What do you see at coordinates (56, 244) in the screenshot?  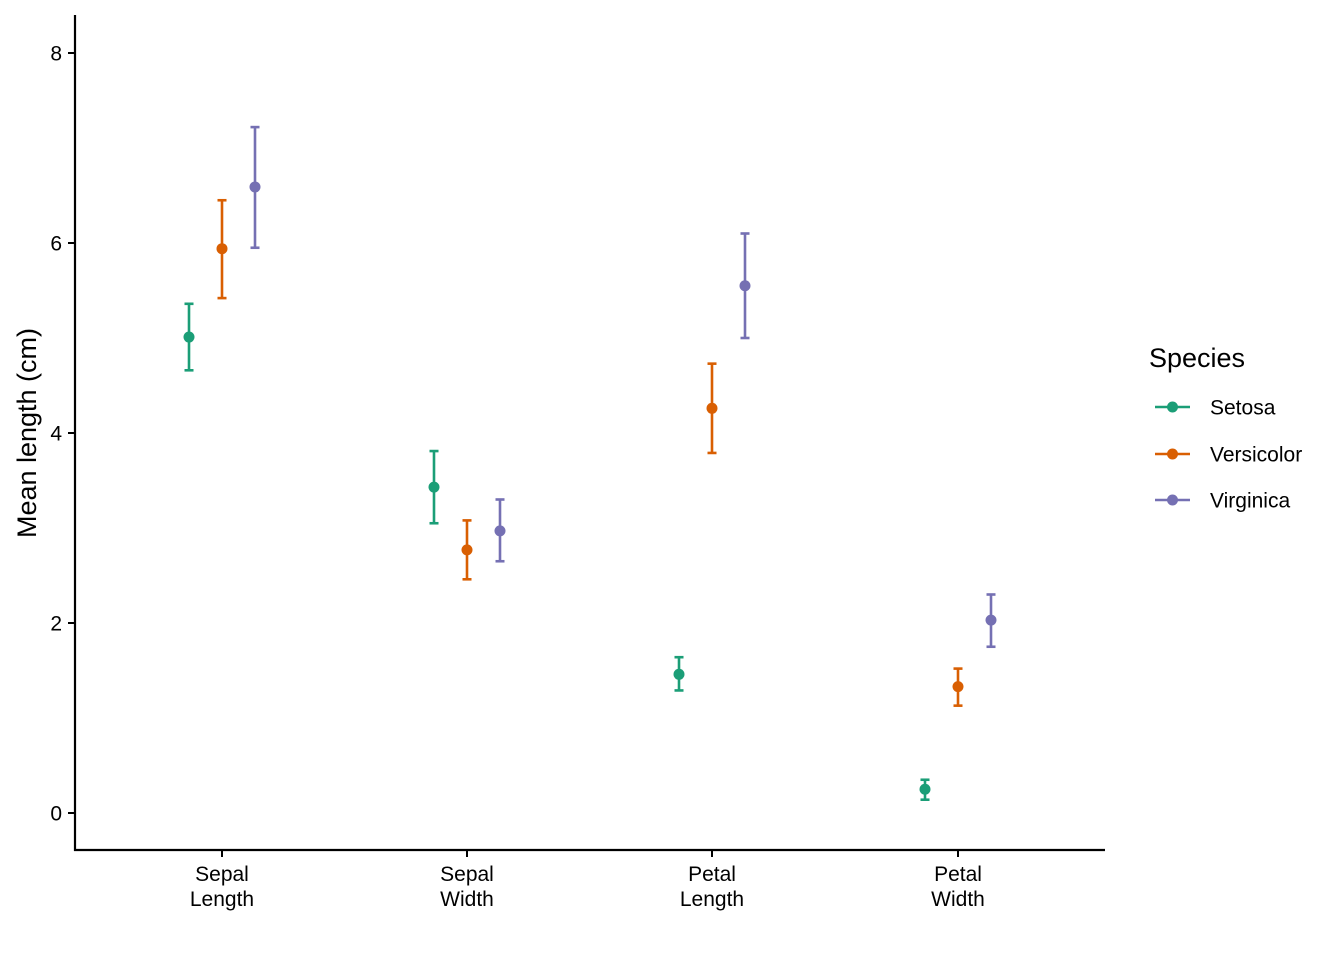 I see `y-tick-label: 6` at bounding box center [56, 244].